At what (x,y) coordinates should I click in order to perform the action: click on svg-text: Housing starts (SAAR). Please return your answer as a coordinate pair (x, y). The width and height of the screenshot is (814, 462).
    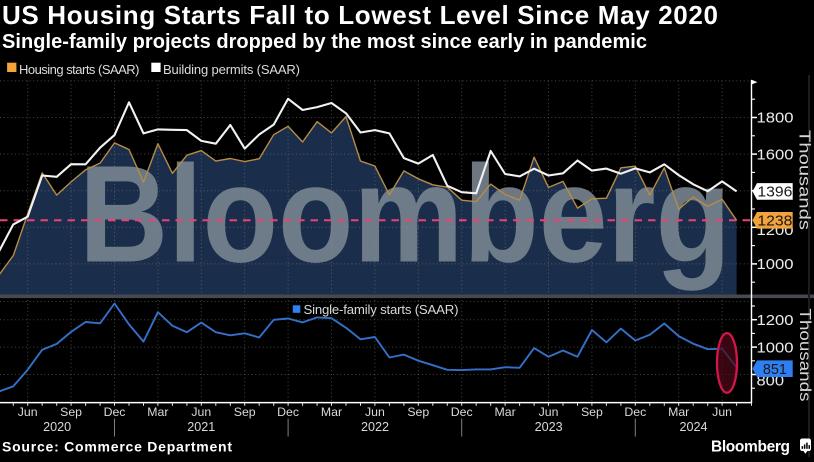
    Looking at the image, I should click on (79, 69).